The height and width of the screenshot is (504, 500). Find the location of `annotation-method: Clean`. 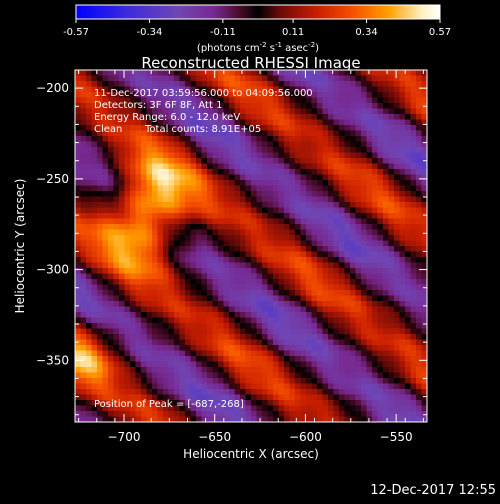

annotation-method: Clean is located at coordinates (108, 129).